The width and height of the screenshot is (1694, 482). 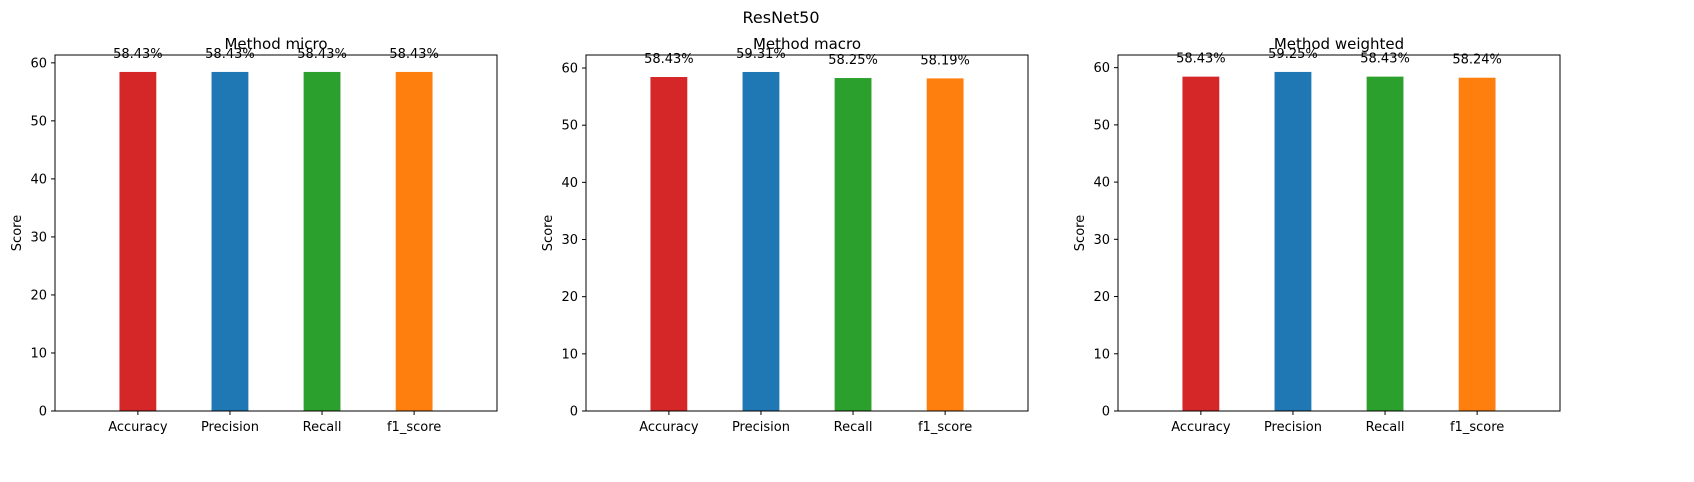 I want to click on bar-value-label: 59.25%, so click(x=1293, y=54).